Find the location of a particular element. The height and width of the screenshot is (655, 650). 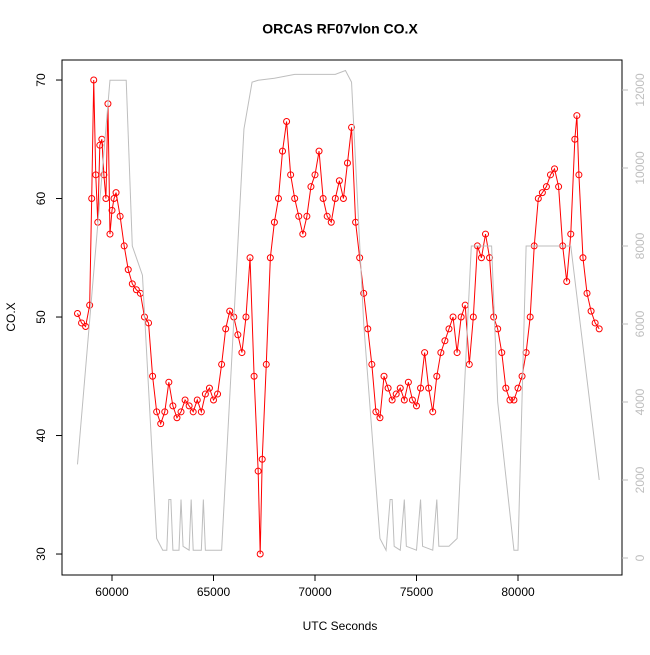

x-tick-label: 70000 is located at coordinates (315, 592).